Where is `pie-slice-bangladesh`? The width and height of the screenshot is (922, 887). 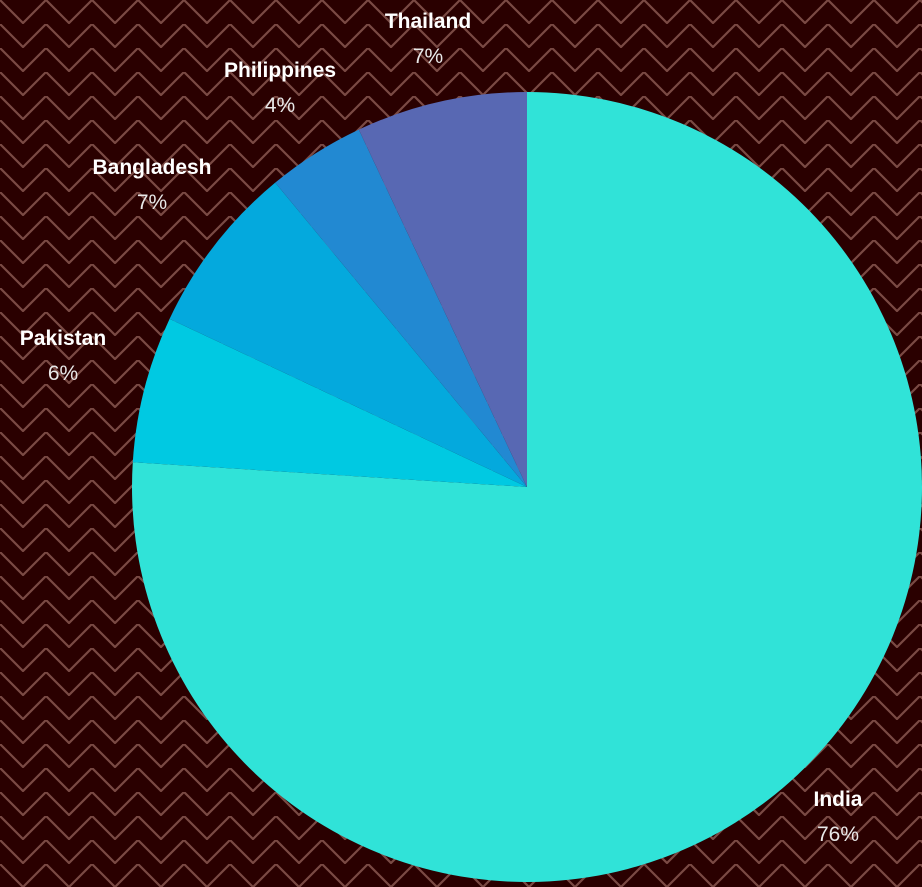 pie-slice-bangladesh is located at coordinates (348, 334).